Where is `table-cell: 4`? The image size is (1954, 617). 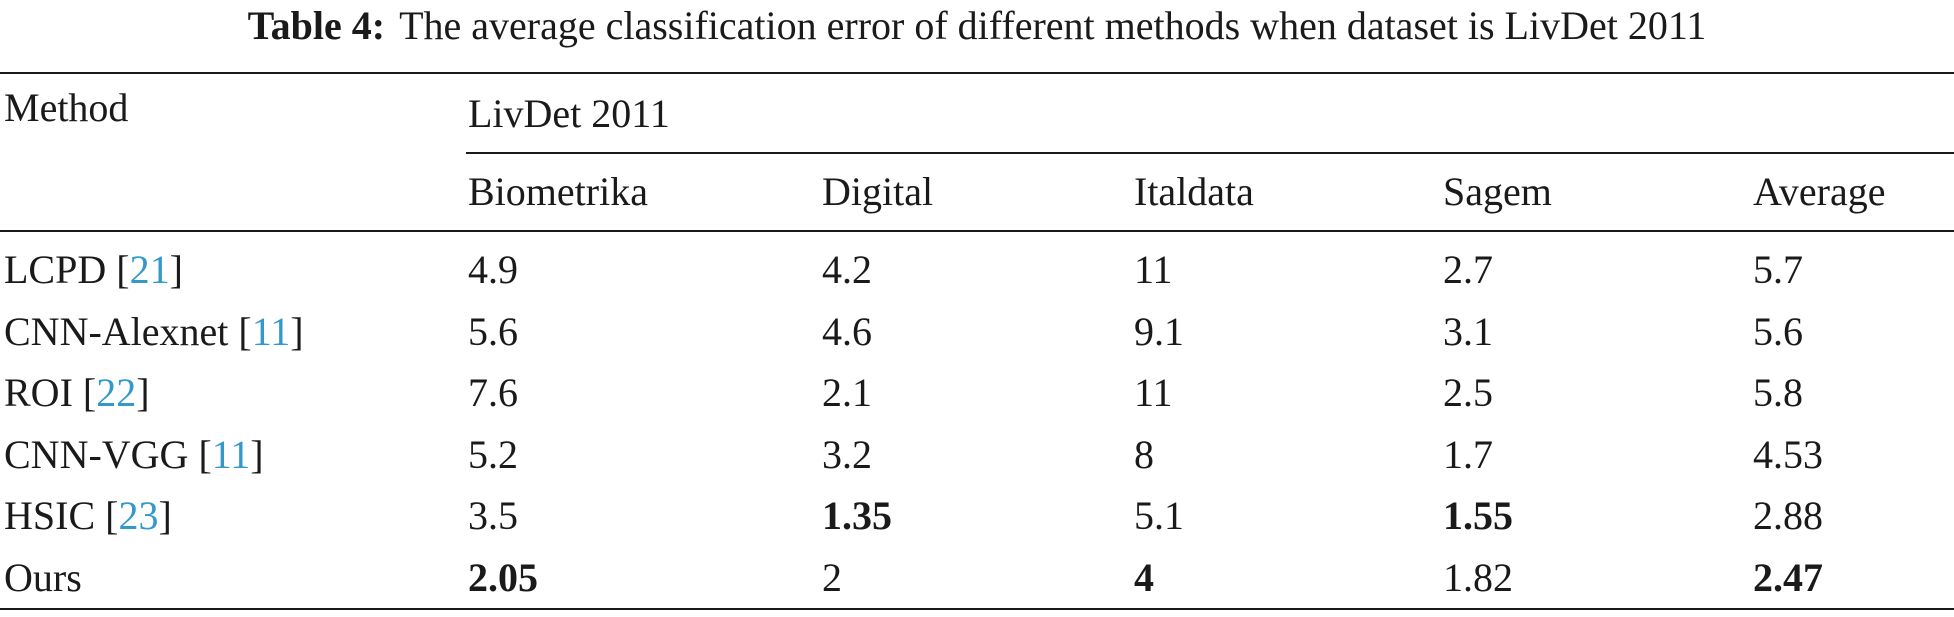
table-cell: 4 is located at coordinates (1144, 577).